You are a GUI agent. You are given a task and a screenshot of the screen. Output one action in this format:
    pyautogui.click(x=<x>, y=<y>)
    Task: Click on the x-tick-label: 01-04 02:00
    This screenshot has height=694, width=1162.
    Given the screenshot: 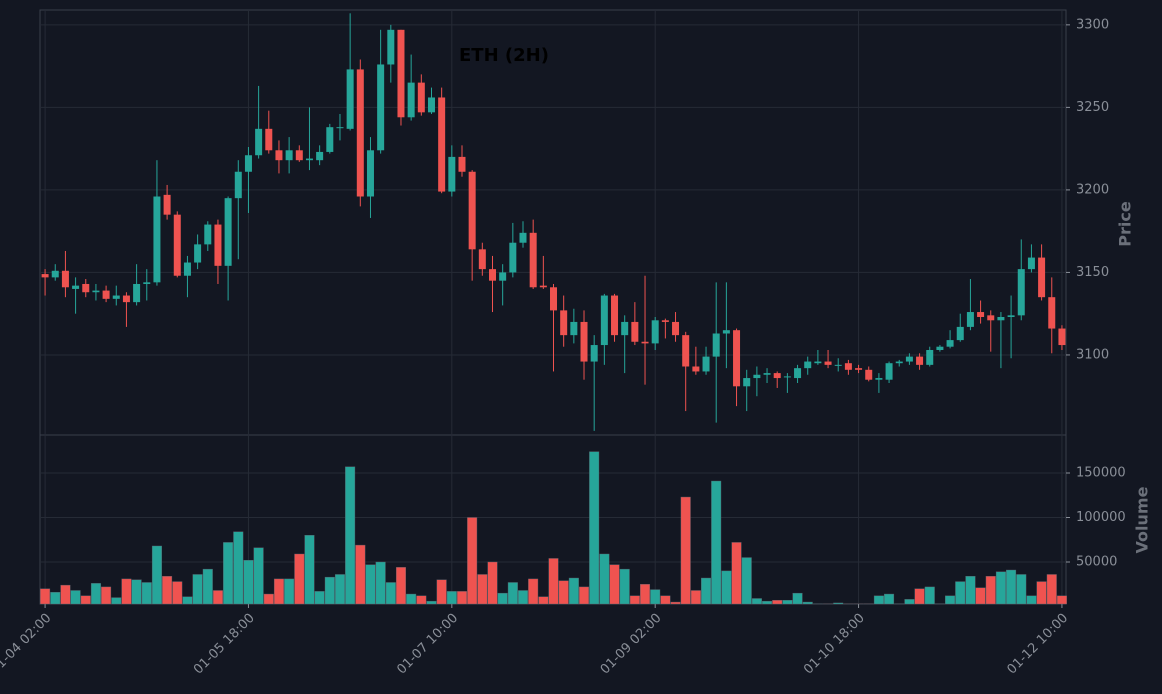 What is the action you would take?
    pyautogui.click(x=27, y=644)
    